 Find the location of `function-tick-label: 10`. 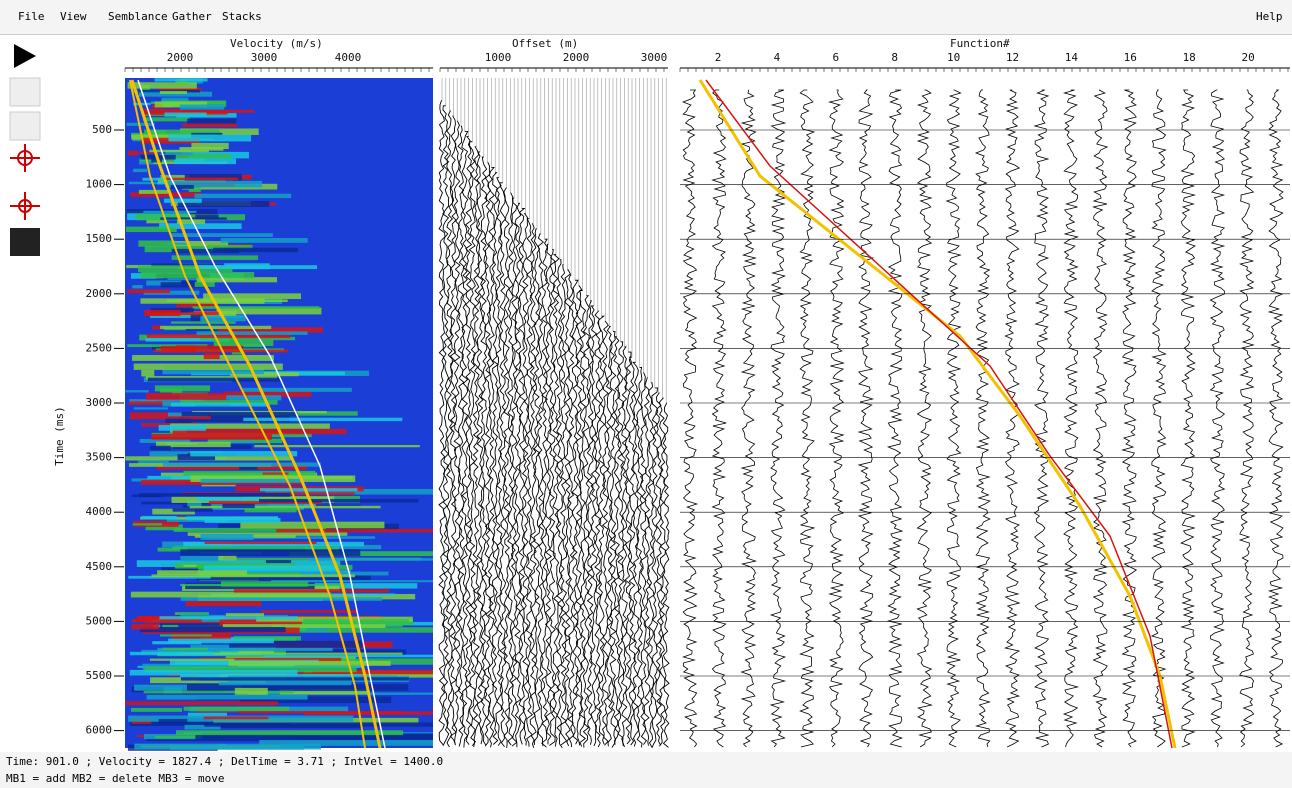

function-tick-label: 10 is located at coordinates (953, 57).